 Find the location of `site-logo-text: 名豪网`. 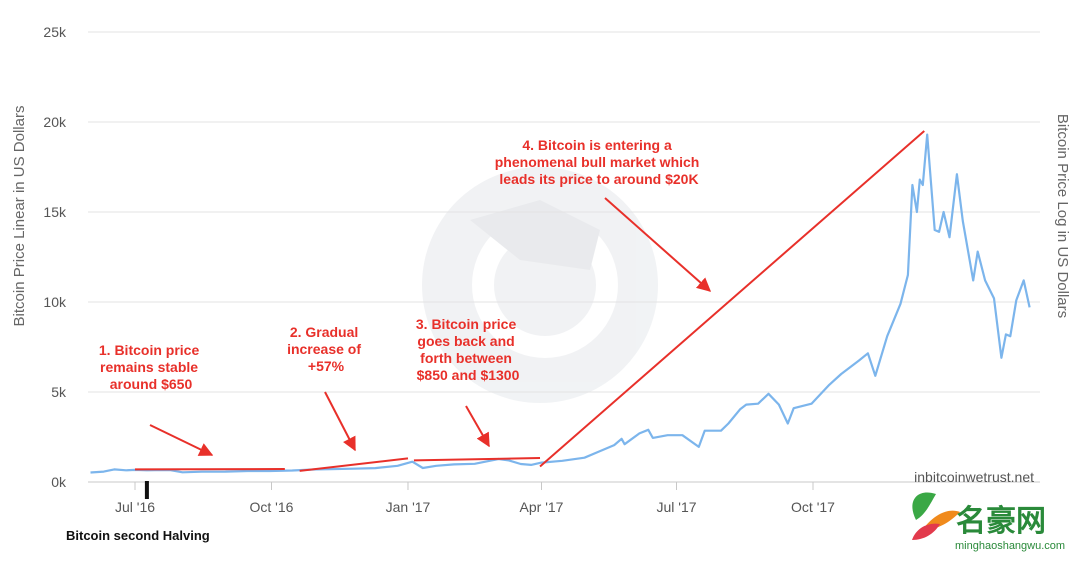

site-logo-text: 名豪网 is located at coordinates (1001, 521).